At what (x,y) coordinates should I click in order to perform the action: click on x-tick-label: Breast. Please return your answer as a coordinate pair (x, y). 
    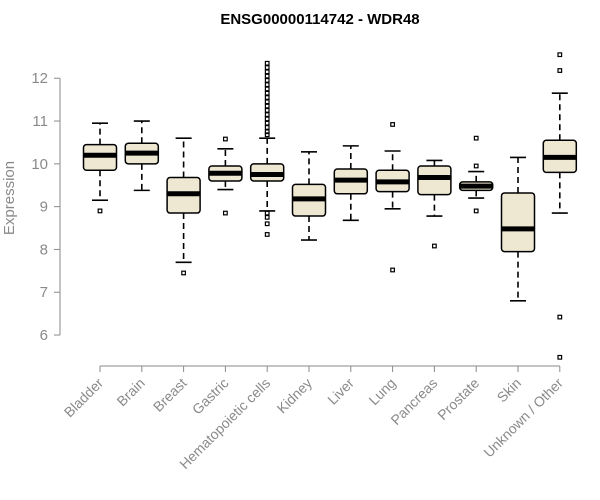
    Looking at the image, I should click on (170, 395).